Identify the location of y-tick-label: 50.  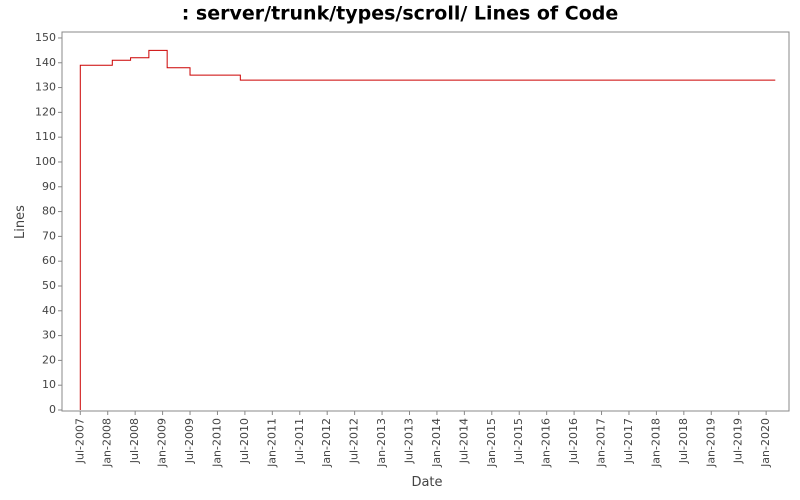
(49, 285).